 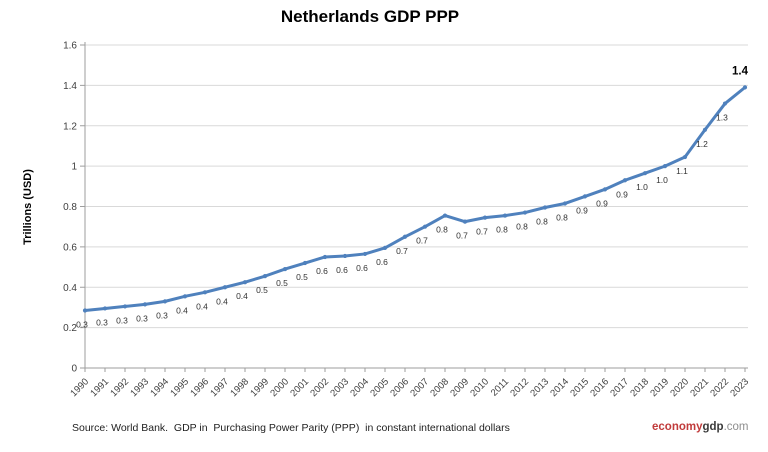 What do you see at coordinates (70, 86) in the screenshot?
I see `y-tick-label: 1.4` at bounding box center [70, 86].